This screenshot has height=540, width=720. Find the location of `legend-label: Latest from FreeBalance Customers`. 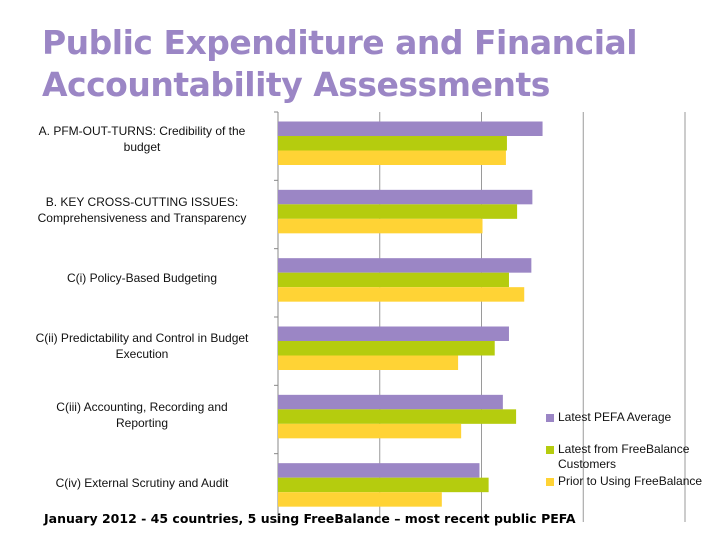

legend-label: Latest from FreeBalance Customers is located at coordinates (624, 456).